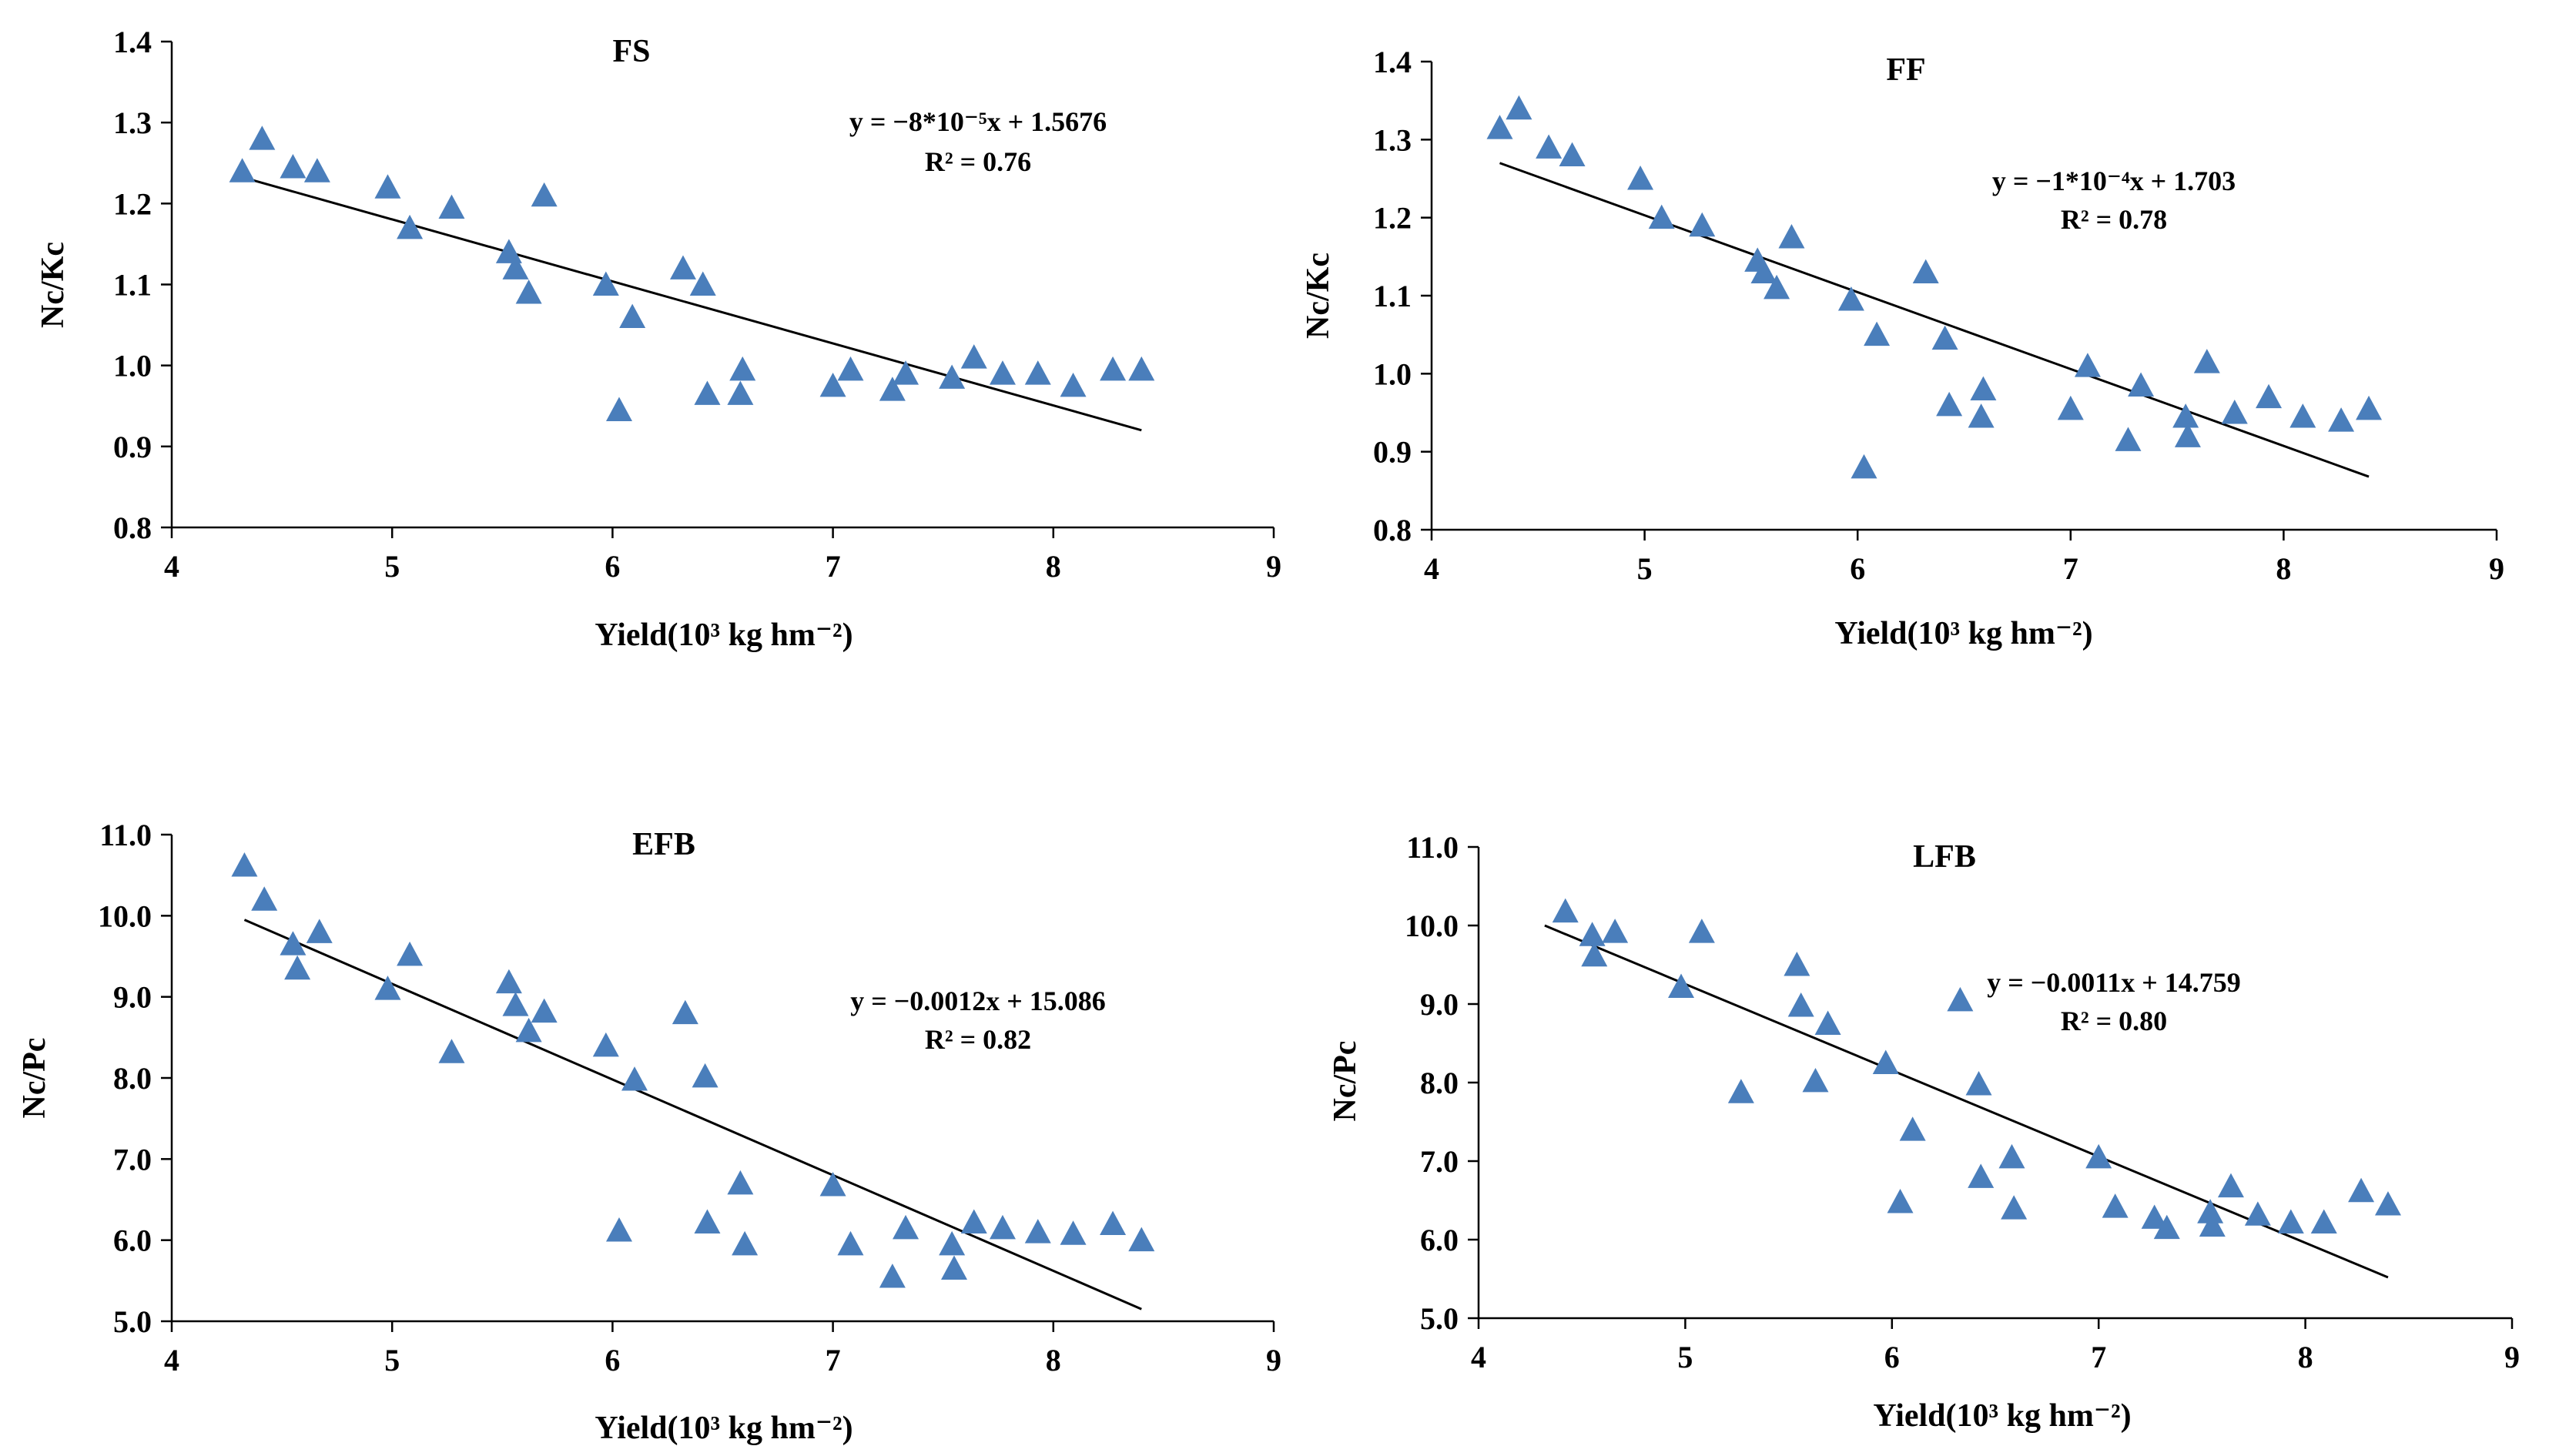 Image resolution: width=2549 pixels, height=1456 pixels. I want to click on y-tick-label: 7.0, so click(1439, 1161).